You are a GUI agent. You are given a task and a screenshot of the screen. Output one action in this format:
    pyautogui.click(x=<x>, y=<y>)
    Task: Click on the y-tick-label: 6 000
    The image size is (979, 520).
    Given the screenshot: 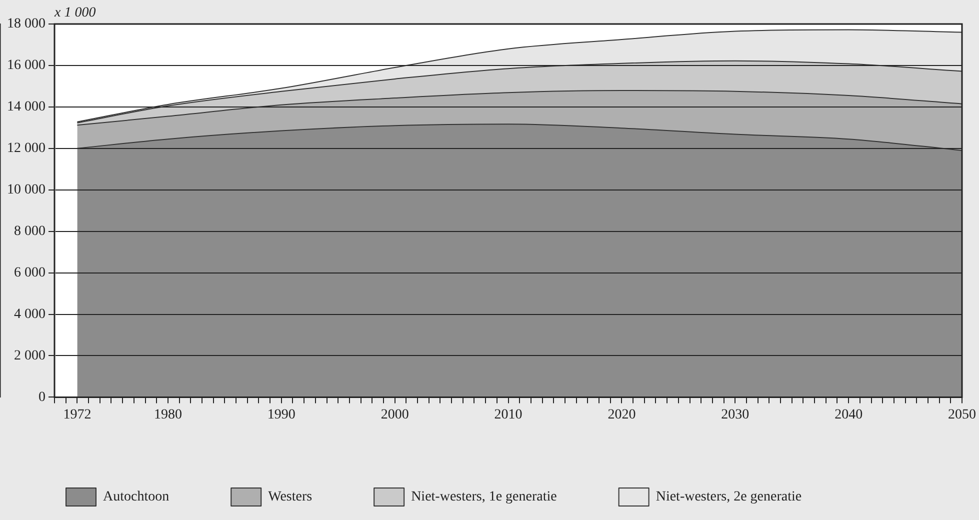 What is the action you would take?
    pyautogui.click(x=30, y=272)
    